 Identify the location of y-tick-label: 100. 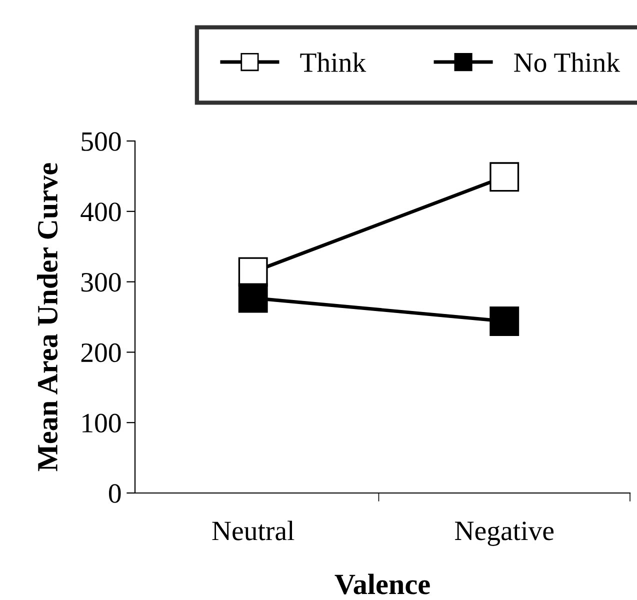
(101, 423).